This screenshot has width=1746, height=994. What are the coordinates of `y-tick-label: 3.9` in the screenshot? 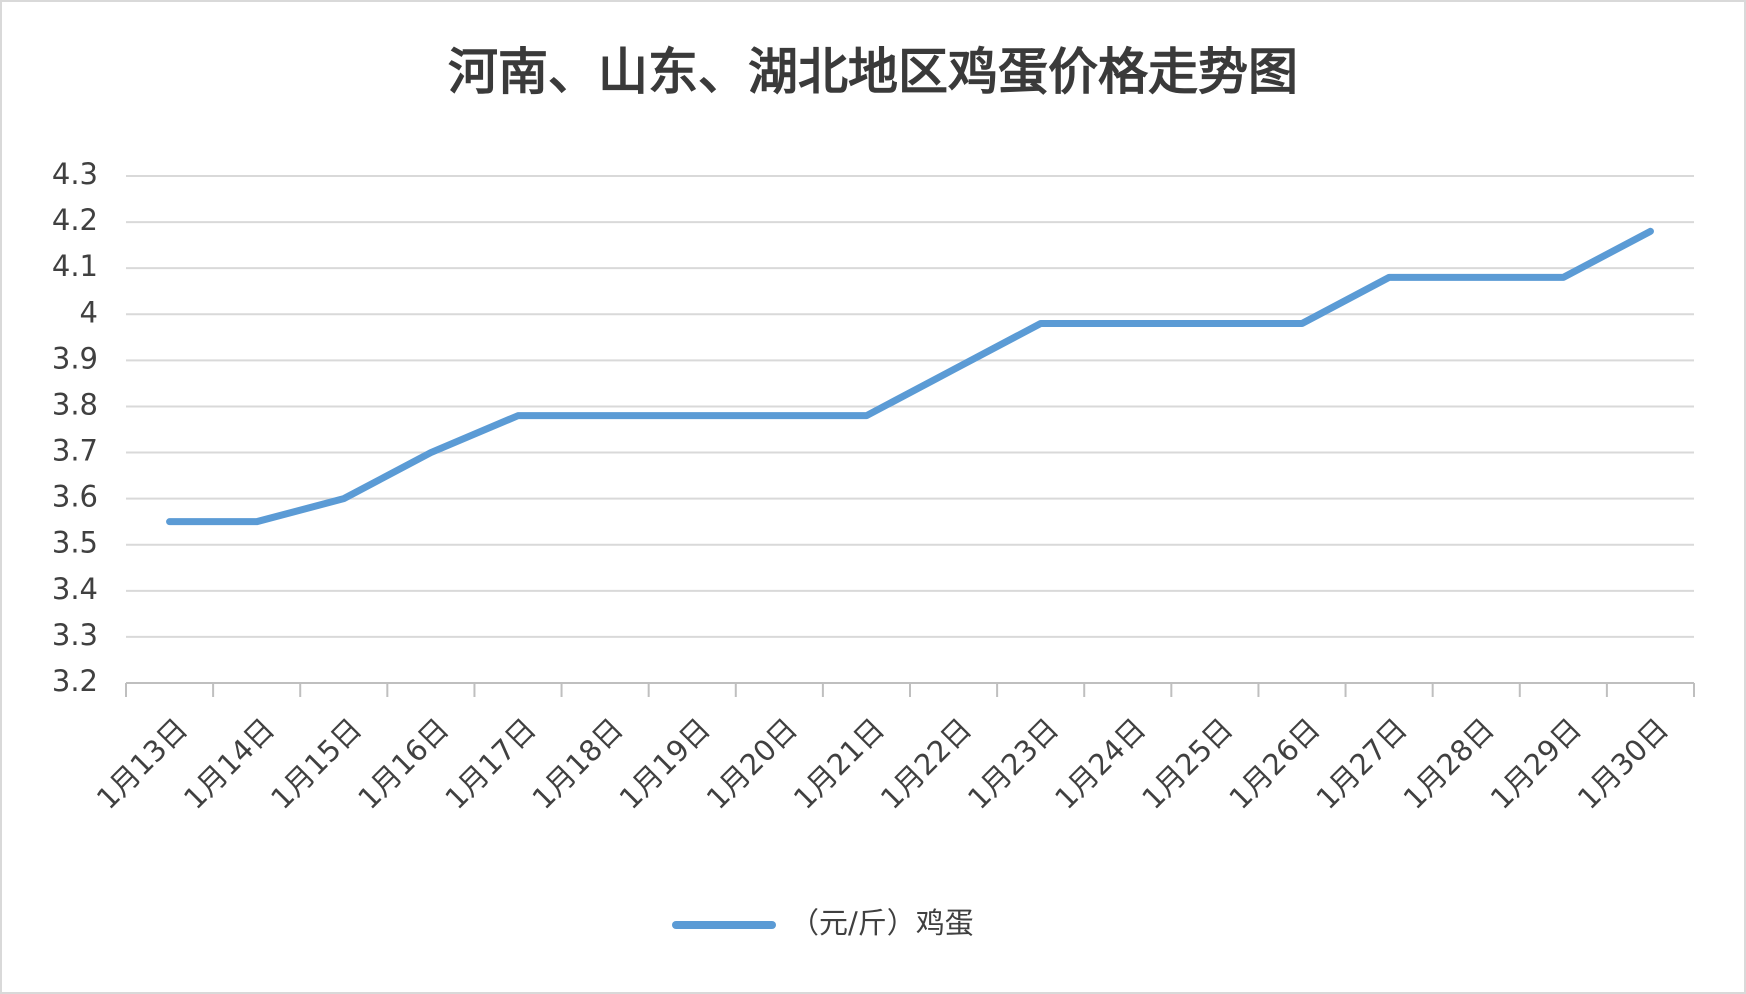 It's located at (75, 358).